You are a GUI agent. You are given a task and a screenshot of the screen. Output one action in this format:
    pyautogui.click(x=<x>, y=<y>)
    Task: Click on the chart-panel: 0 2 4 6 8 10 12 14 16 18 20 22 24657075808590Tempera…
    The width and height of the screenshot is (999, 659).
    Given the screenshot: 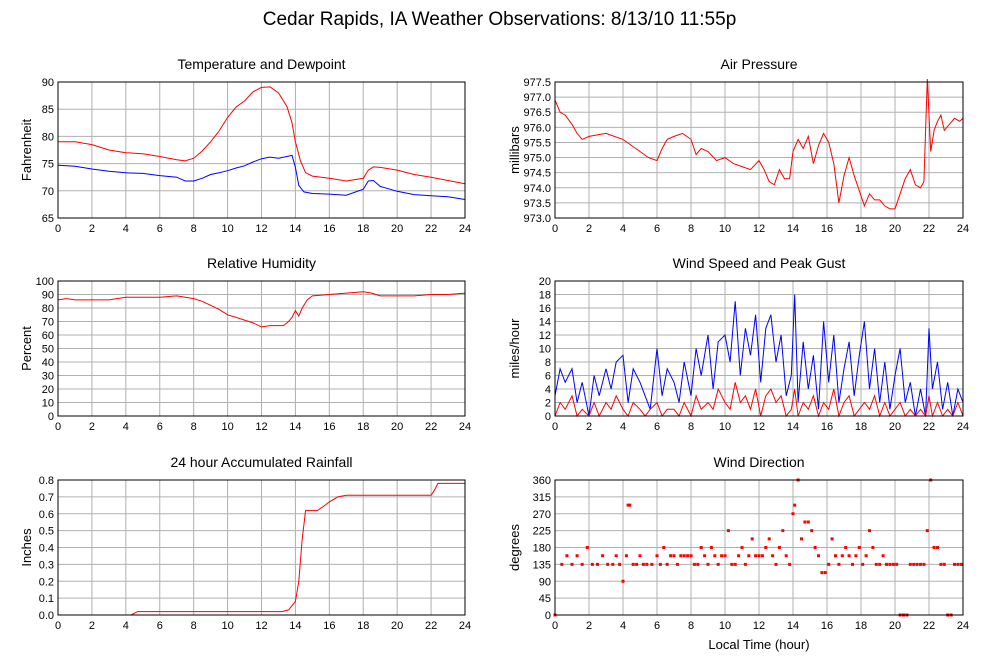 What is the action you would take?
    pyautogui.click(x=245, y=145)
    